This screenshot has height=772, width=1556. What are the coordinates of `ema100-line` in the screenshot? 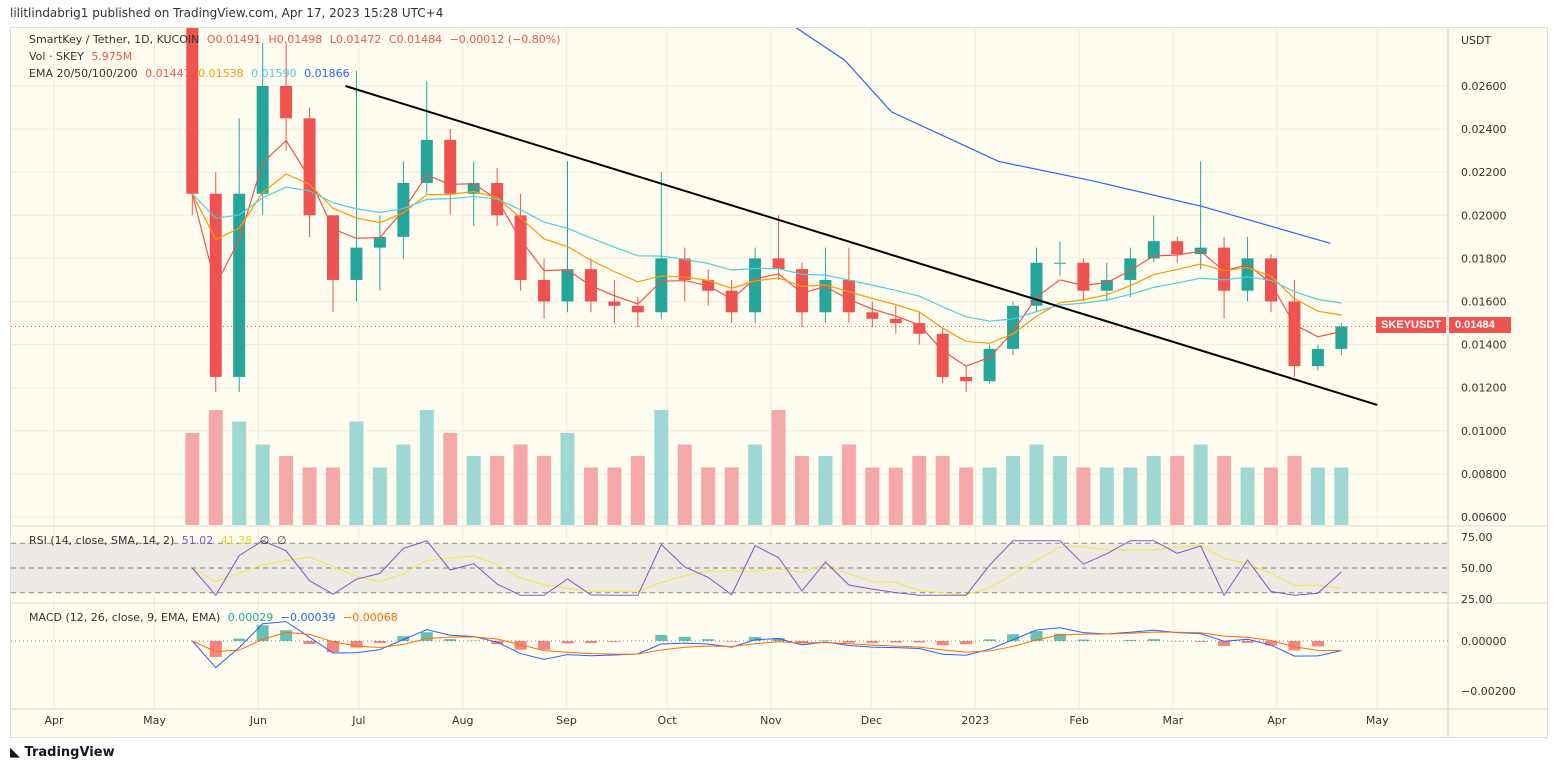 It's located at (766, 254).